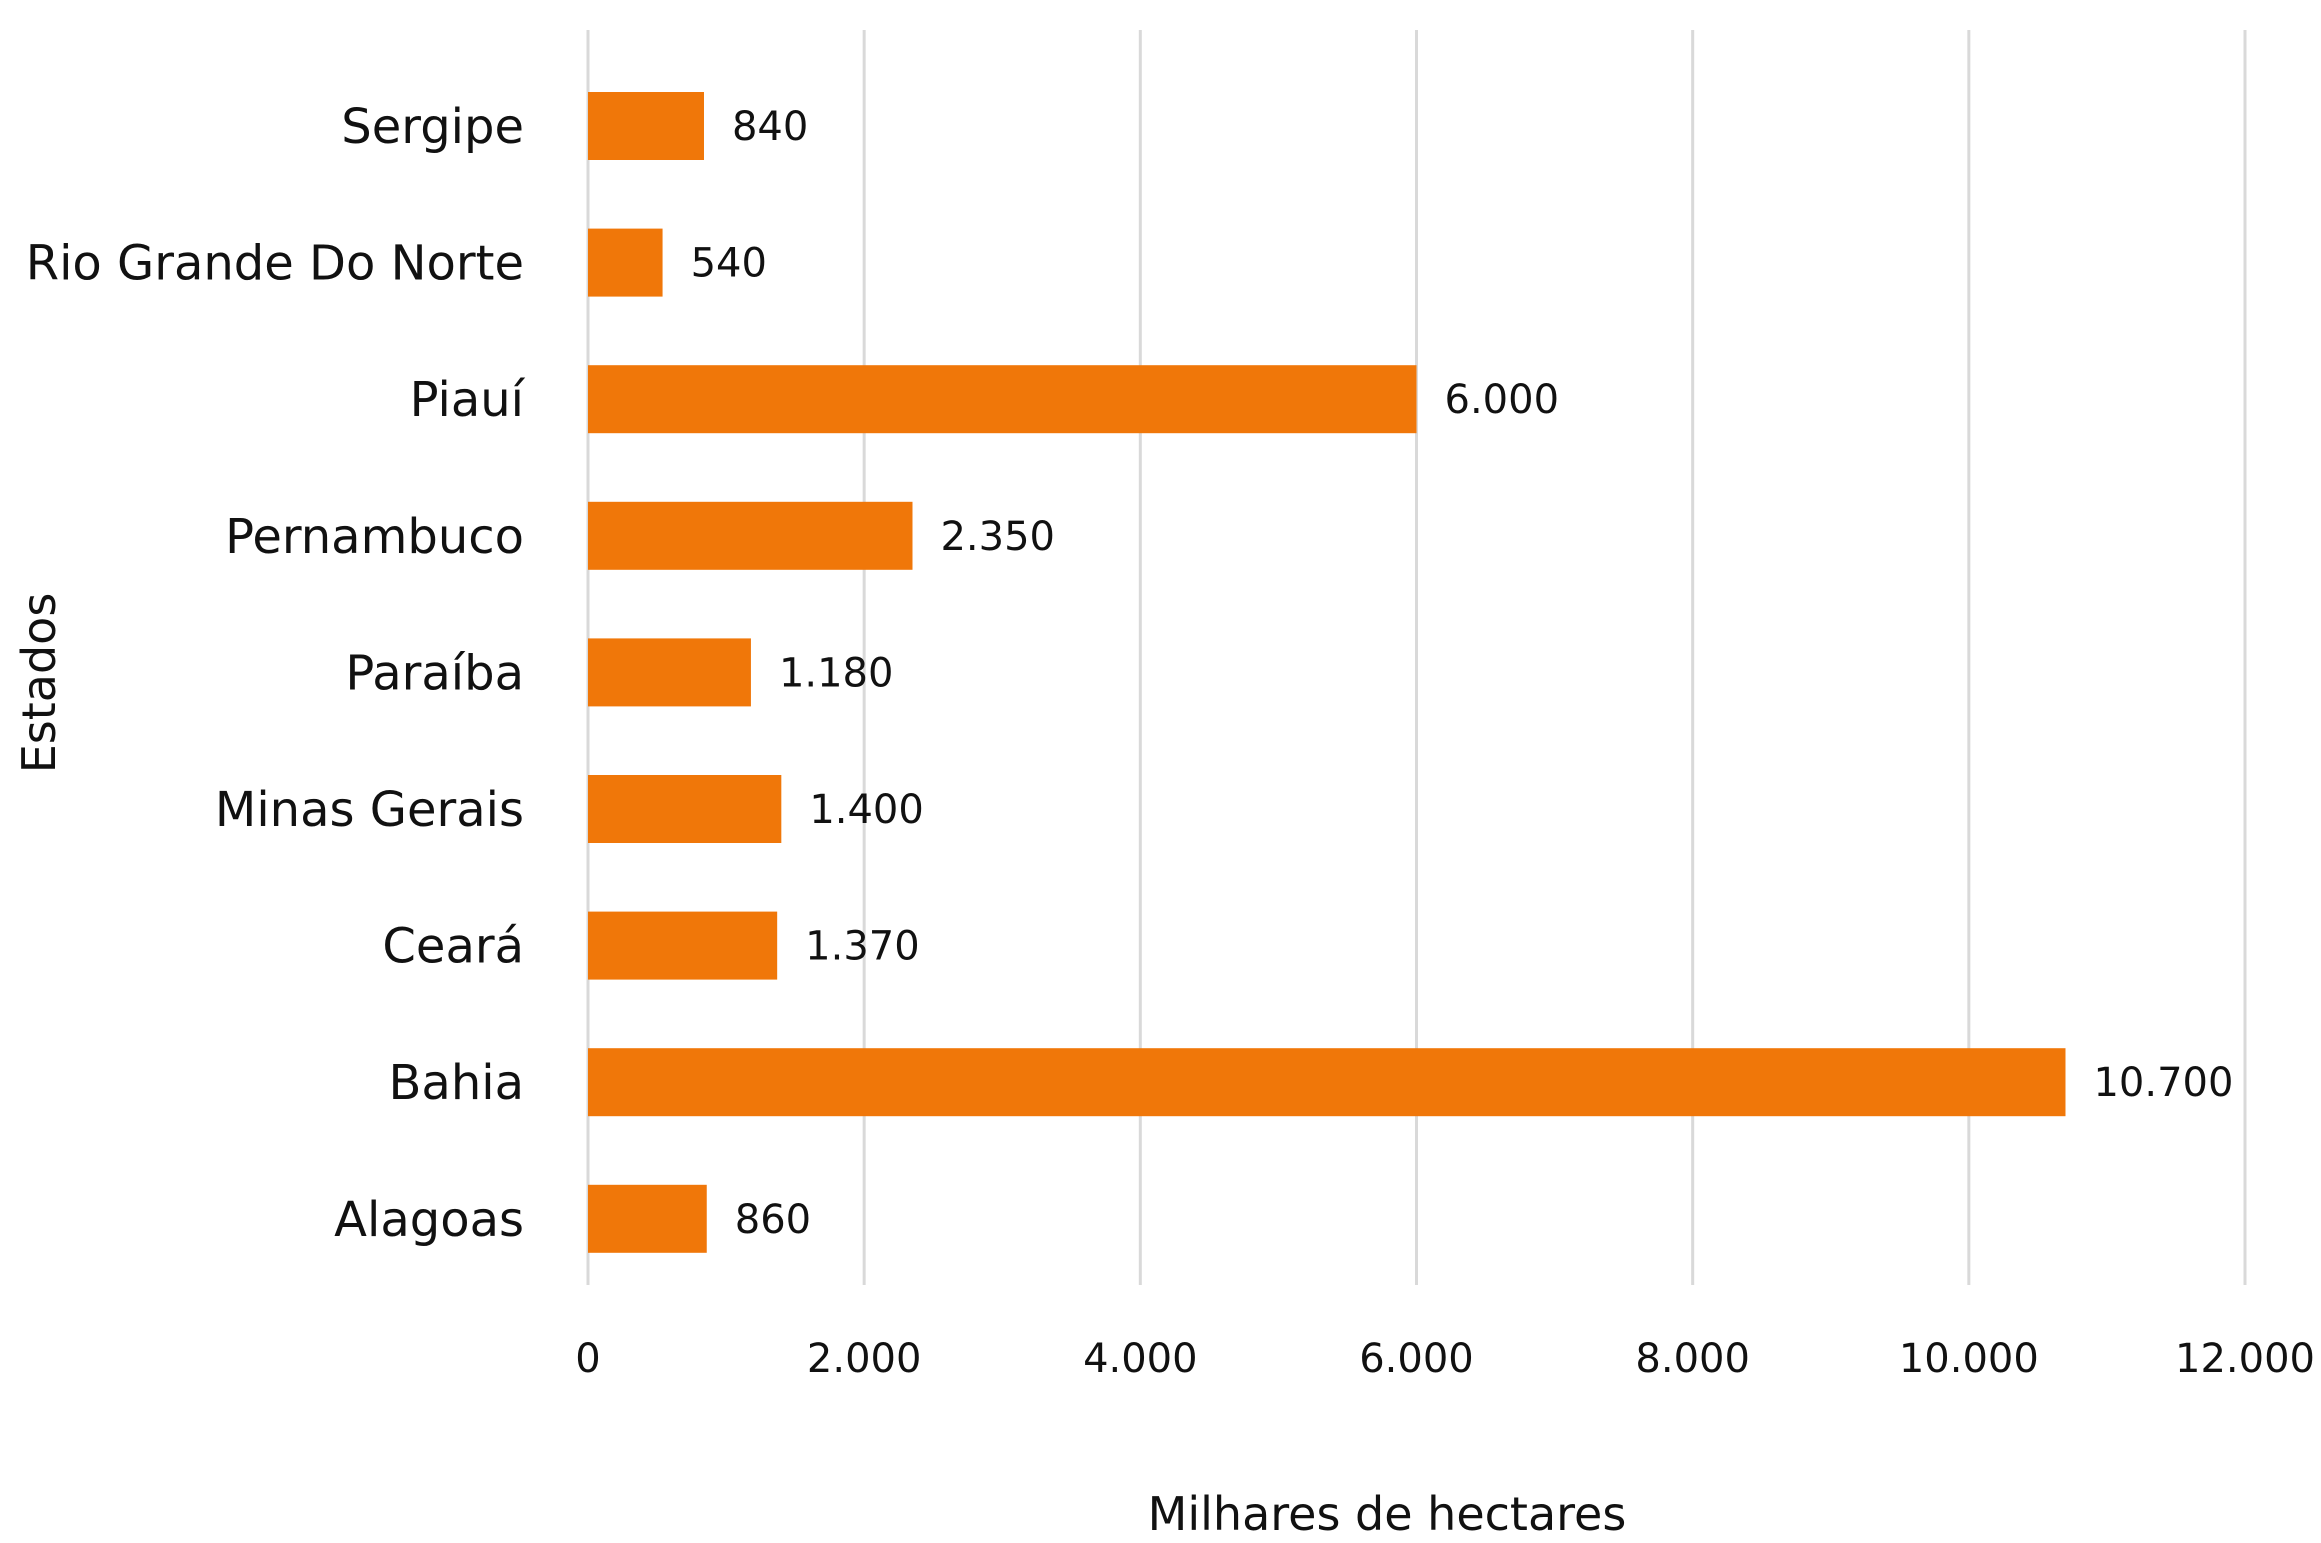 This screenshot has height=1543, width=2321. What do you see at coordinates (1692, 1359) in the screenshot?
I see `x-tick-label: 8.000` at bounding box center [1692, 1359].